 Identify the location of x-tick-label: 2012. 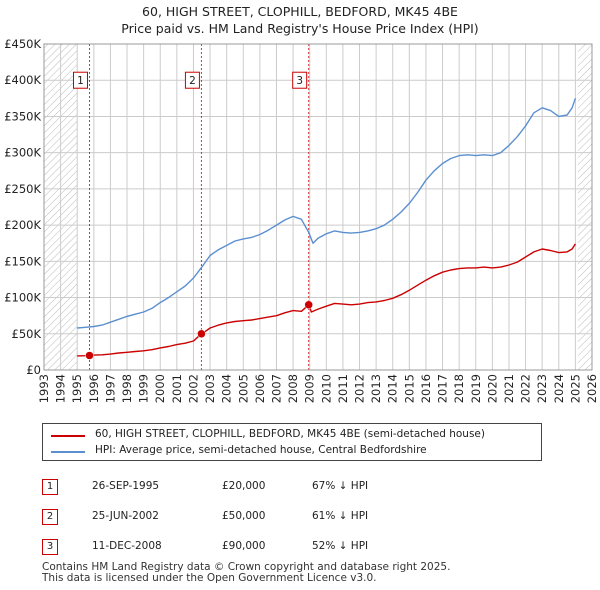
(360, 388).